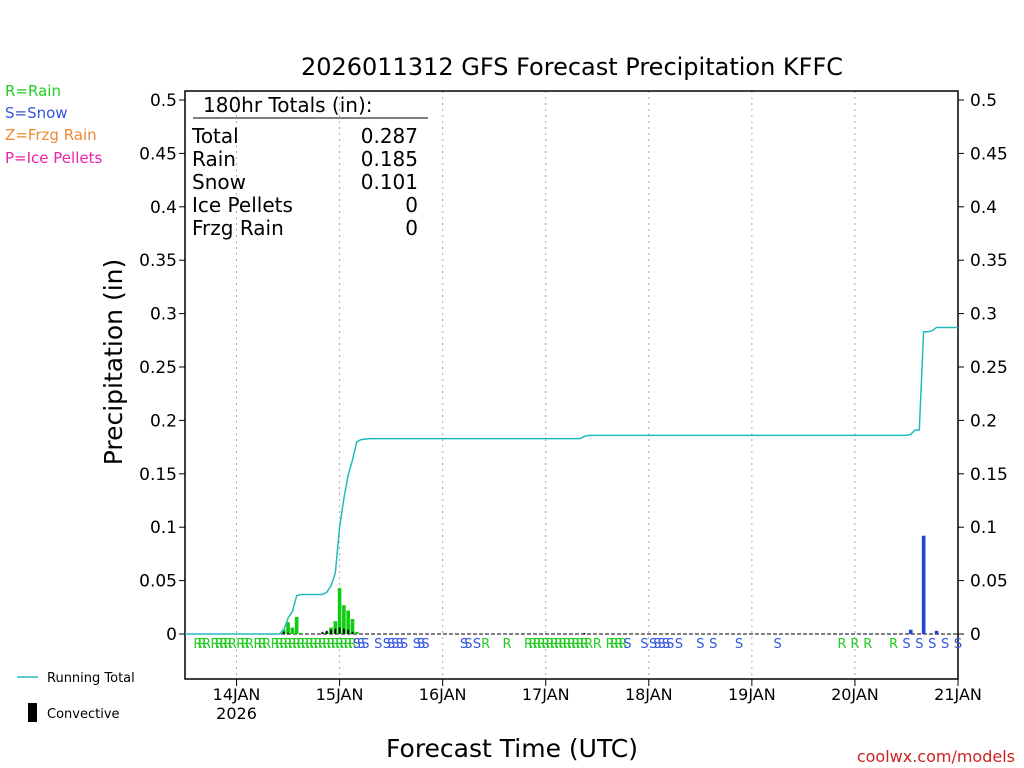 Image resolution: width=1024 pixels, height=768 pixels. I want to click on precip-bars, so click(610, 584).